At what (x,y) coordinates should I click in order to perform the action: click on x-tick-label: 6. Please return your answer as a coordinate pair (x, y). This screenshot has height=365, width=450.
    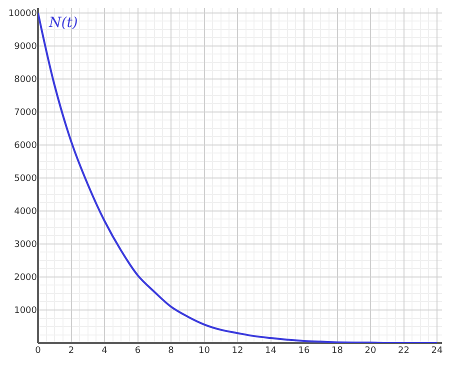
    Looking at the image, I should click on (137, 351).